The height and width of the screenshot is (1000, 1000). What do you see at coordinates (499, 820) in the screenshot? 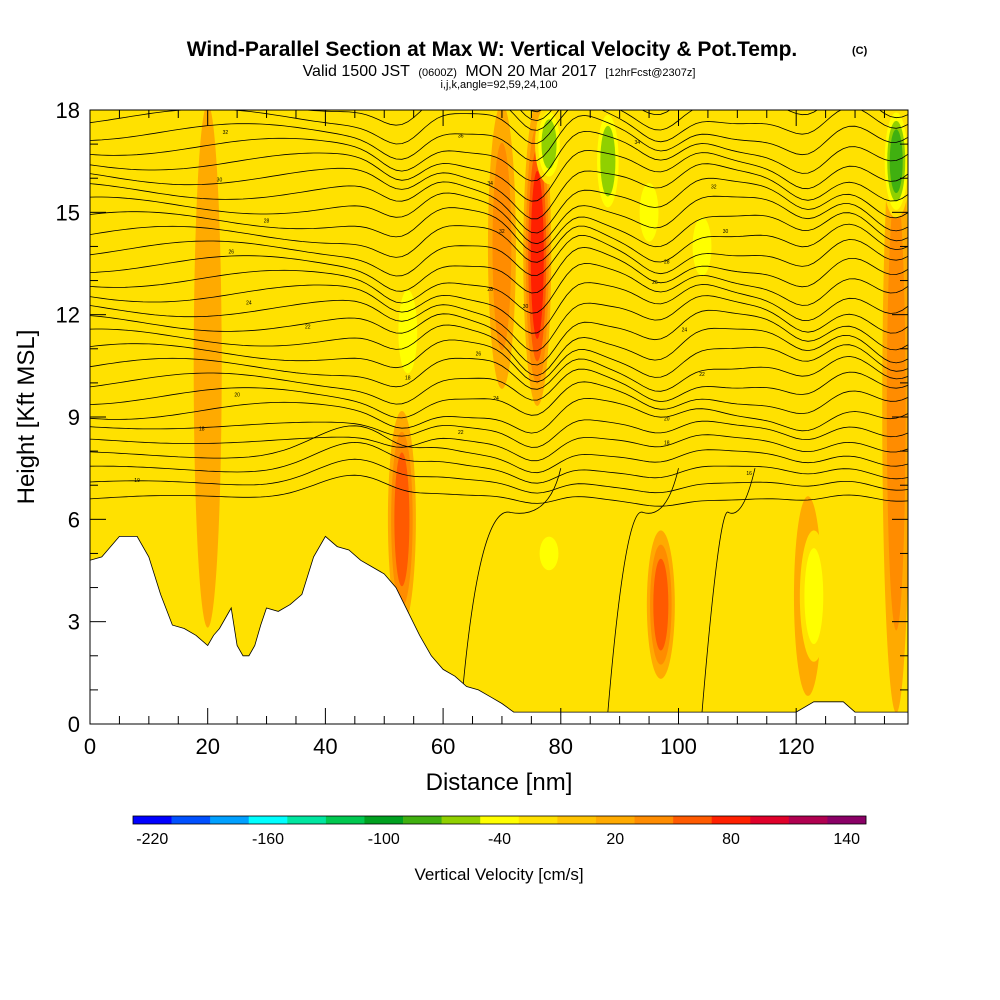
I see `colorbar-frame` at bounding box center [499, 820].